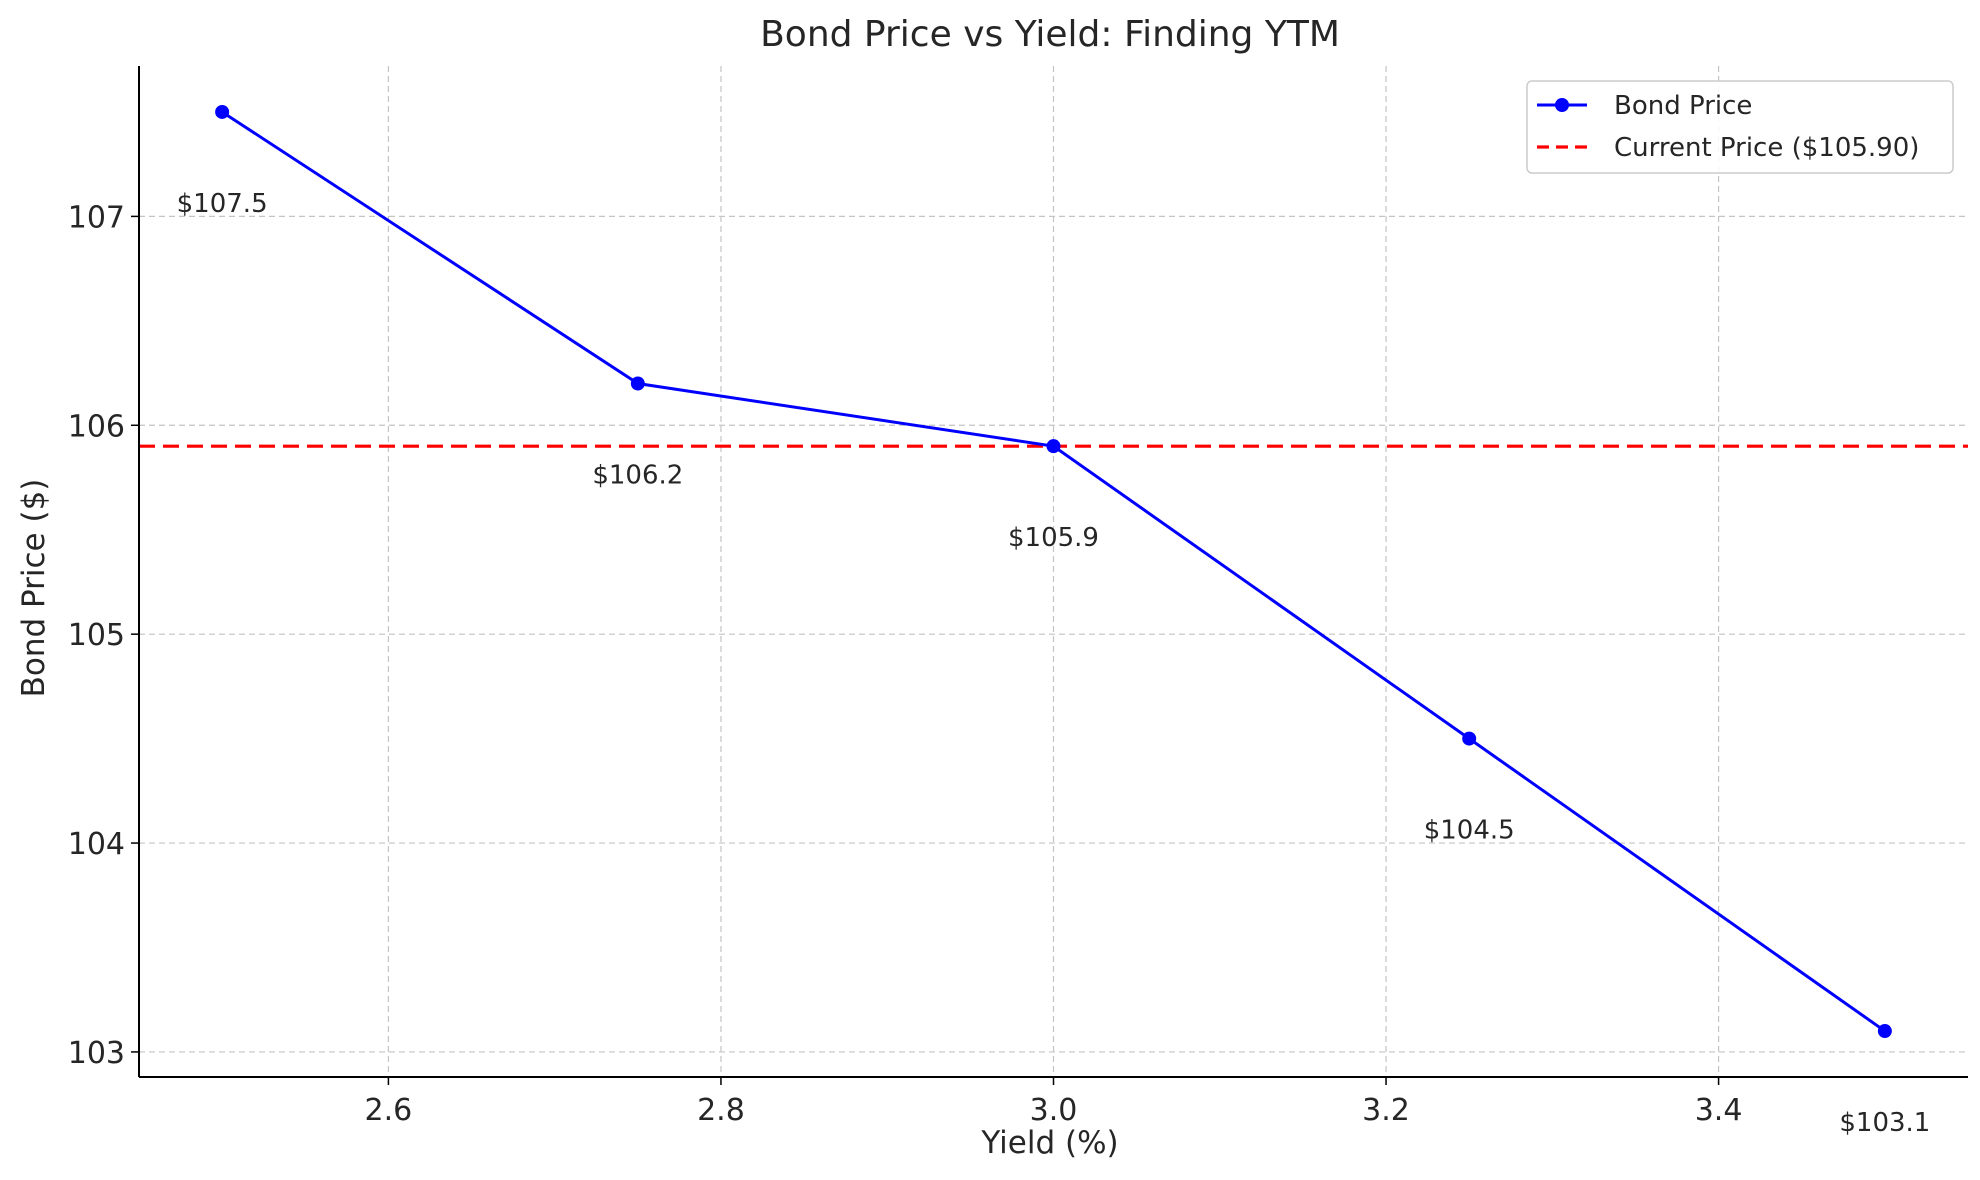 This screenshot has width=1980, height=1180. Describe the element at coordinates (96, 217) in the screenshot. I see `y-tick-label: 107` at that location.